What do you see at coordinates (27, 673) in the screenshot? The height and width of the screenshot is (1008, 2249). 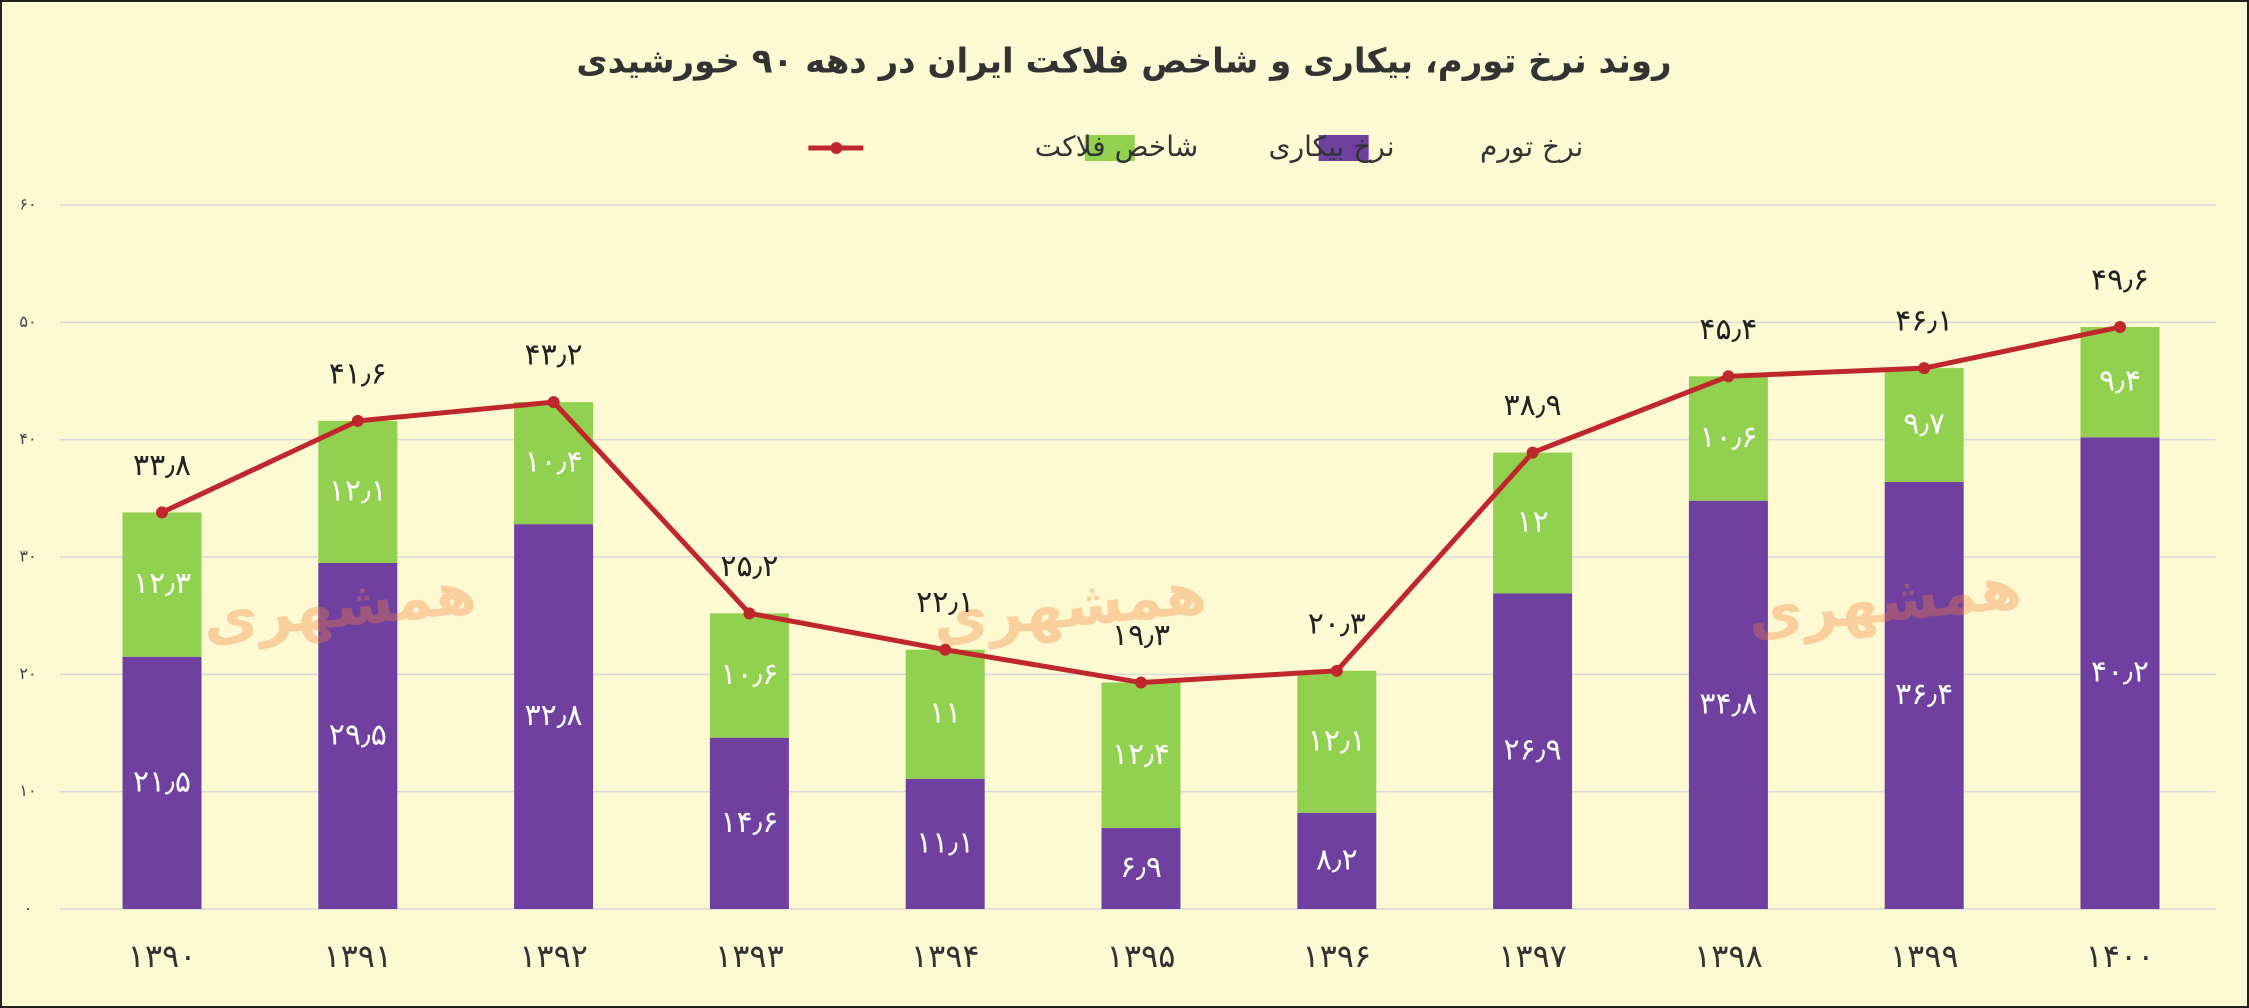 I see `y-tick-label: ۲۰` at bounding box center [27, 673].